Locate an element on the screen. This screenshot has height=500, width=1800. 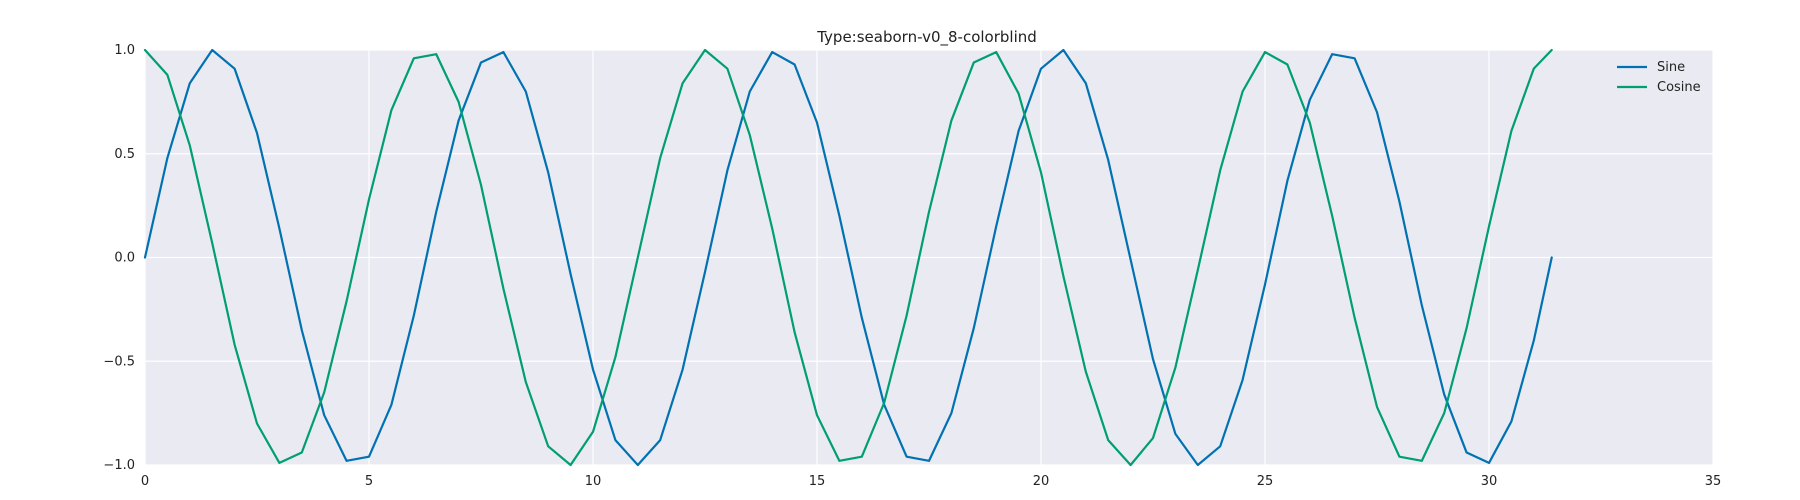
x-tick-label: 10 is located at coordinates (593, 481).